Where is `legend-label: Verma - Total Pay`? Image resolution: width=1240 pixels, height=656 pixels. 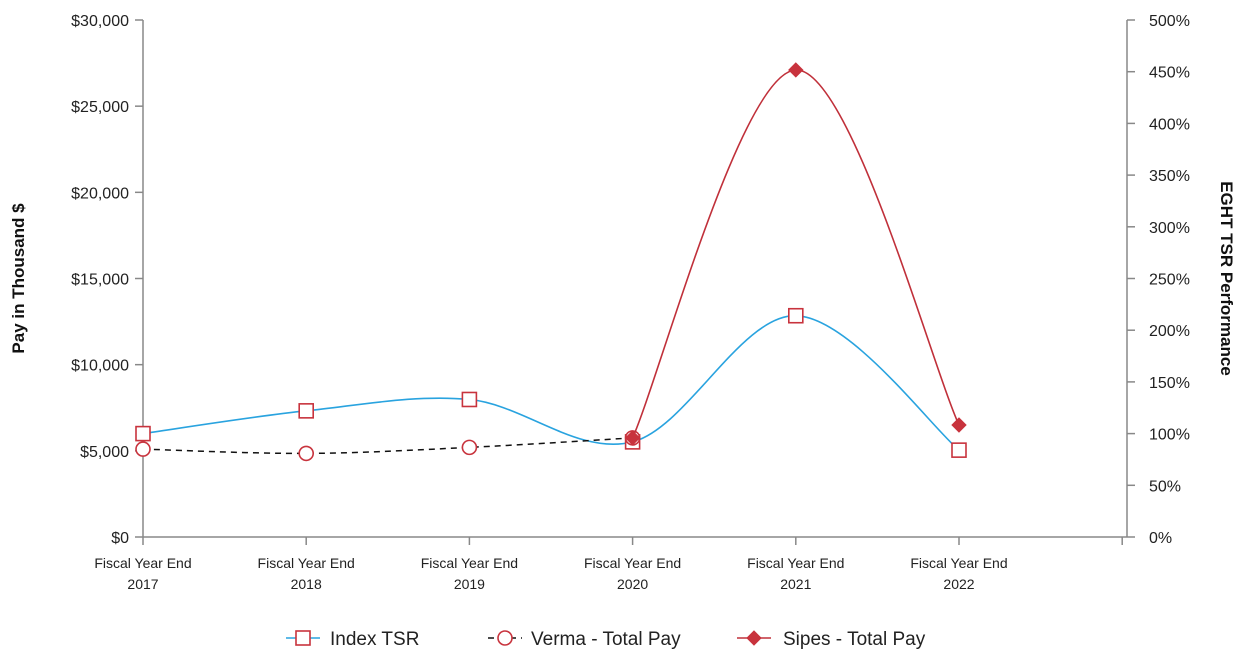 legend-label: Verma - Total Pay is located at coordinates (606, 639).